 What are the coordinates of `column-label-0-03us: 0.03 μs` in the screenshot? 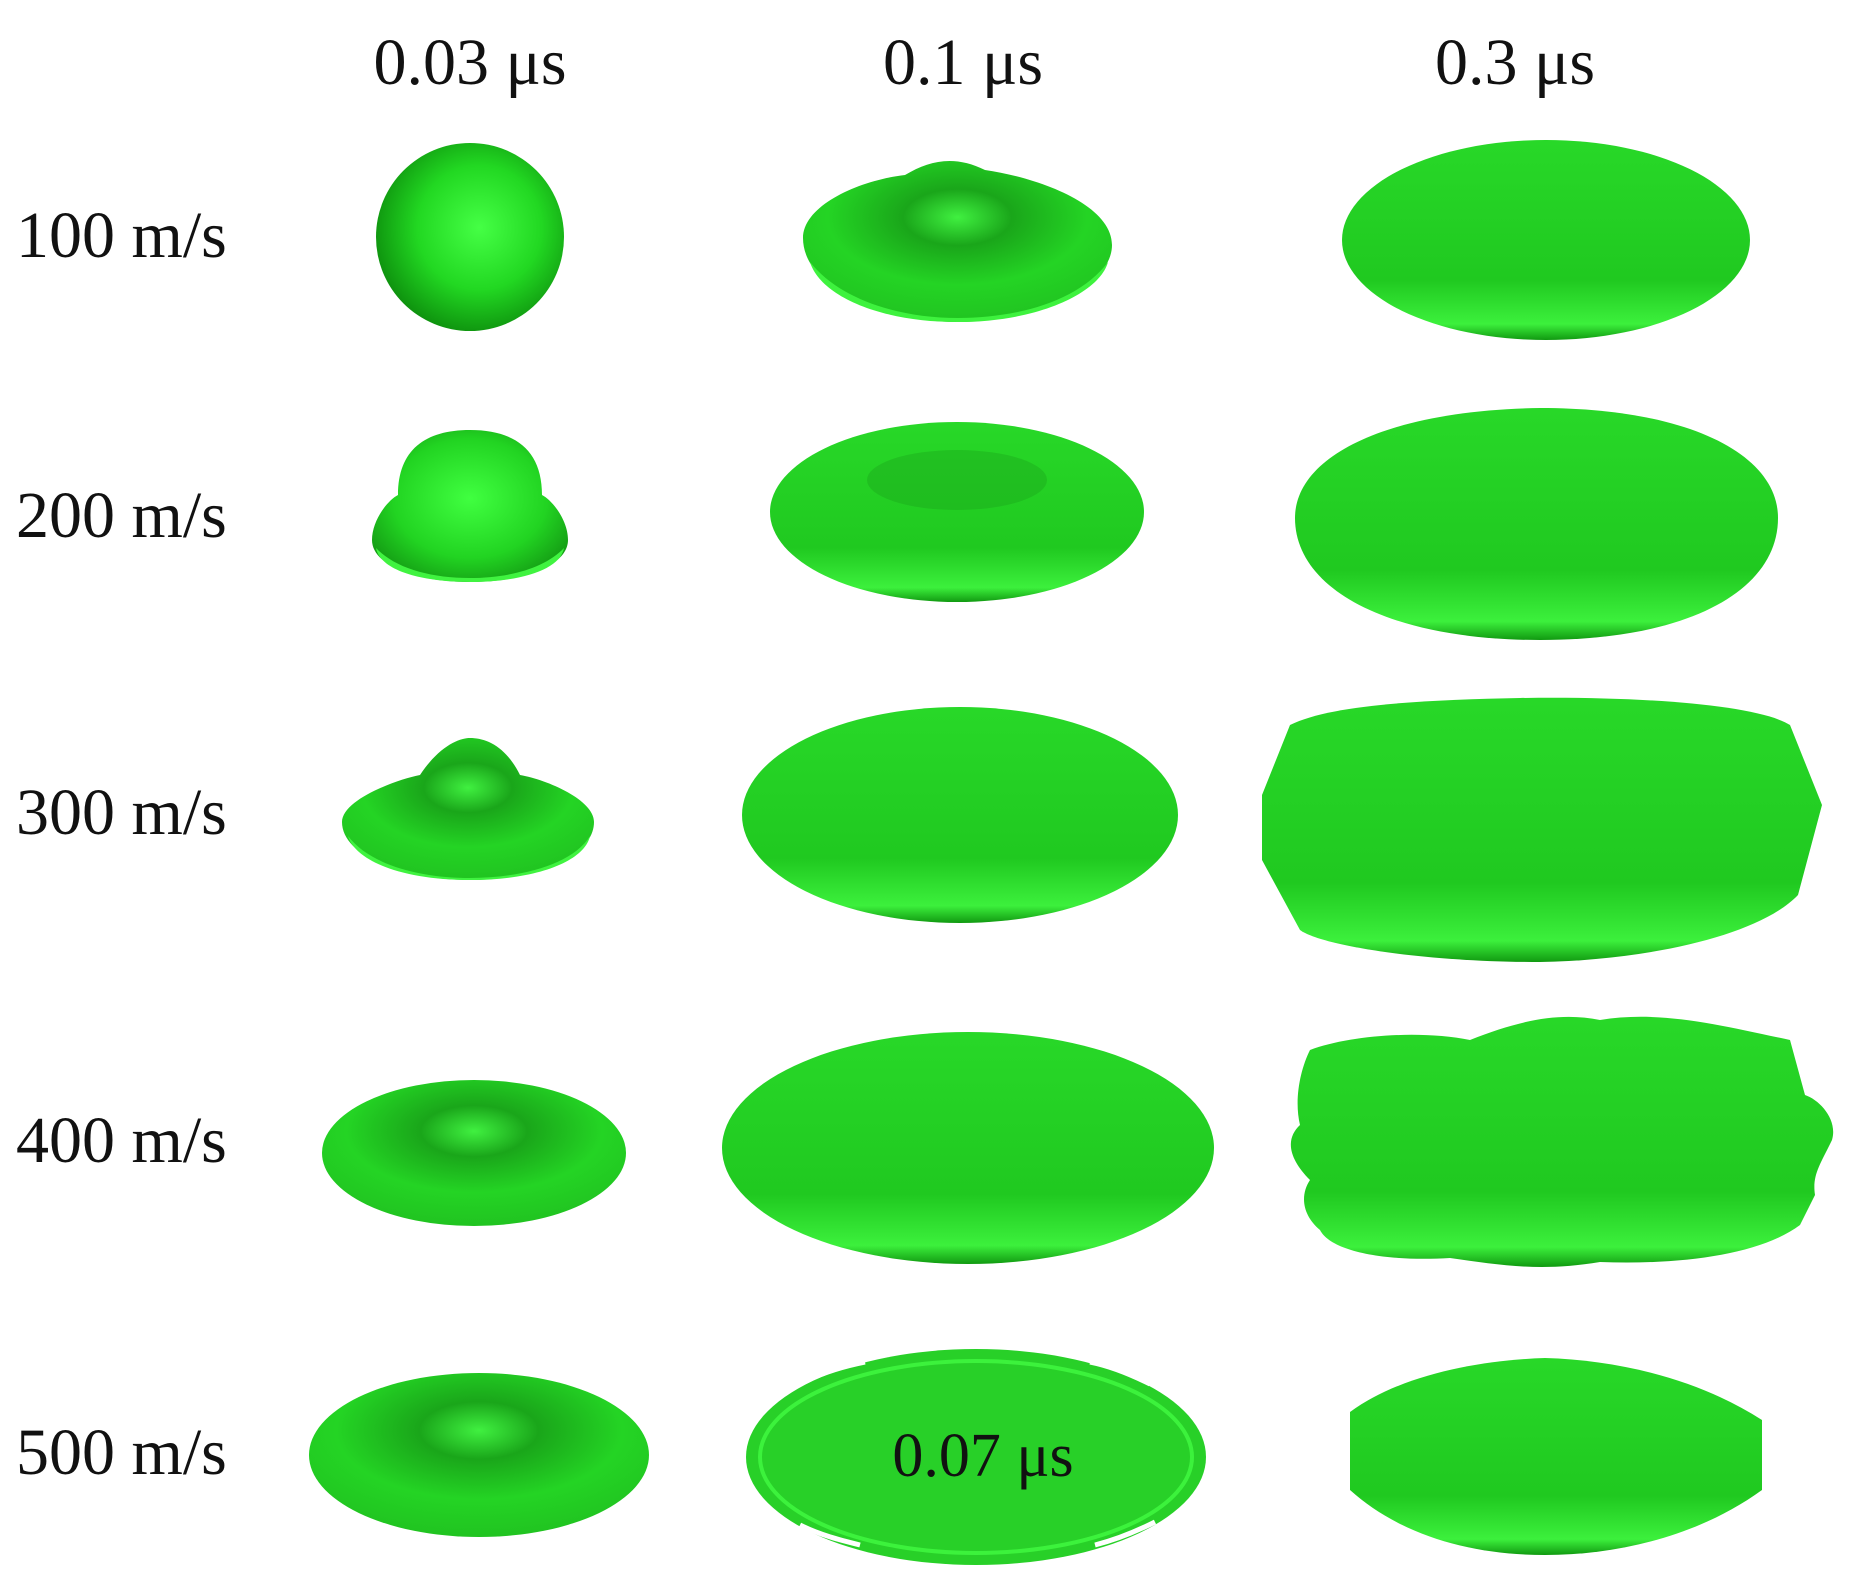 It's located at (470, 62).